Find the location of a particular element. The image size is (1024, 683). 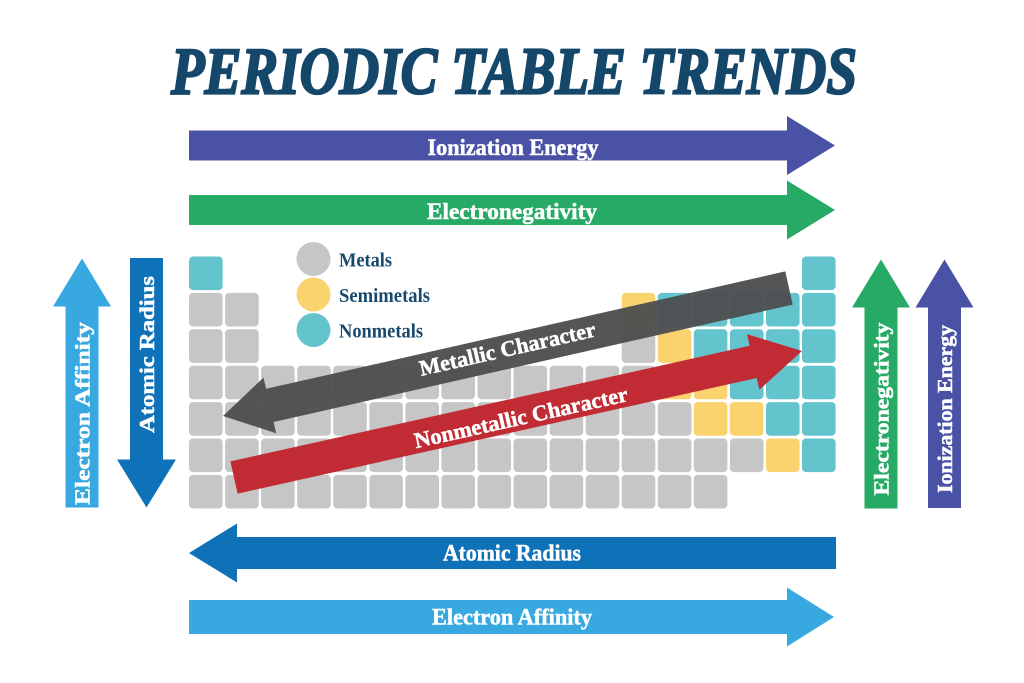

svg-text: Semimetals is located at coordinates (384, 296).